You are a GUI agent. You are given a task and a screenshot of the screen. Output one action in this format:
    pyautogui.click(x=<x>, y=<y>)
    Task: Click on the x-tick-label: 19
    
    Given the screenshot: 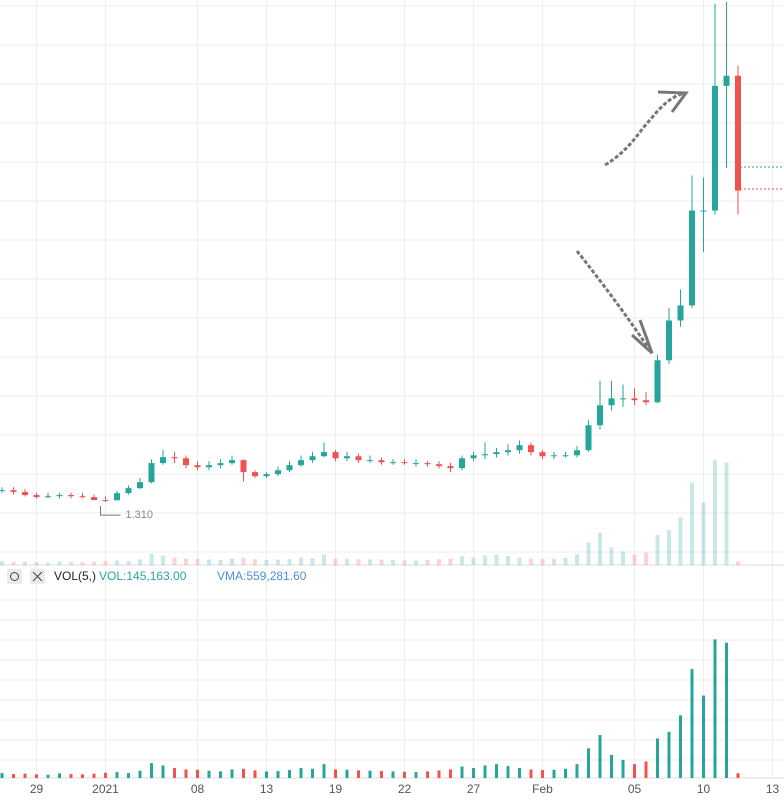 What is the action you would take?
    pyautogui.click(x=336, y=789)
    